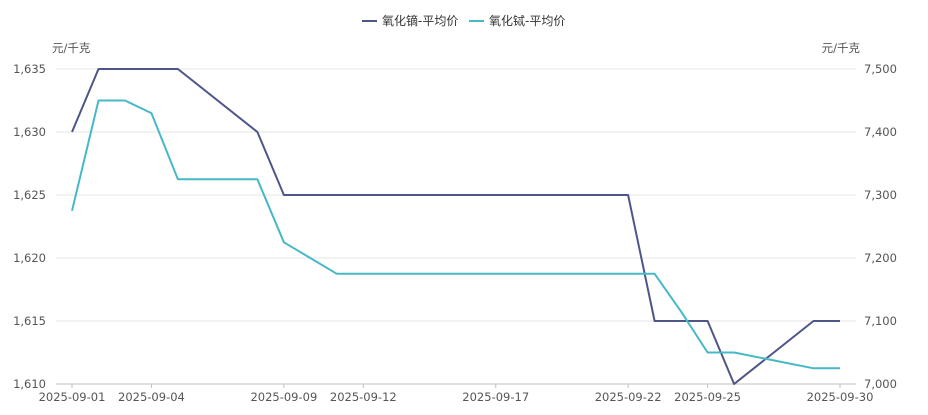  What do you see at coordinates (29, 69) in the screenshot?
I see `left-tick-label: 1,635` at bounding box center [29, 69].